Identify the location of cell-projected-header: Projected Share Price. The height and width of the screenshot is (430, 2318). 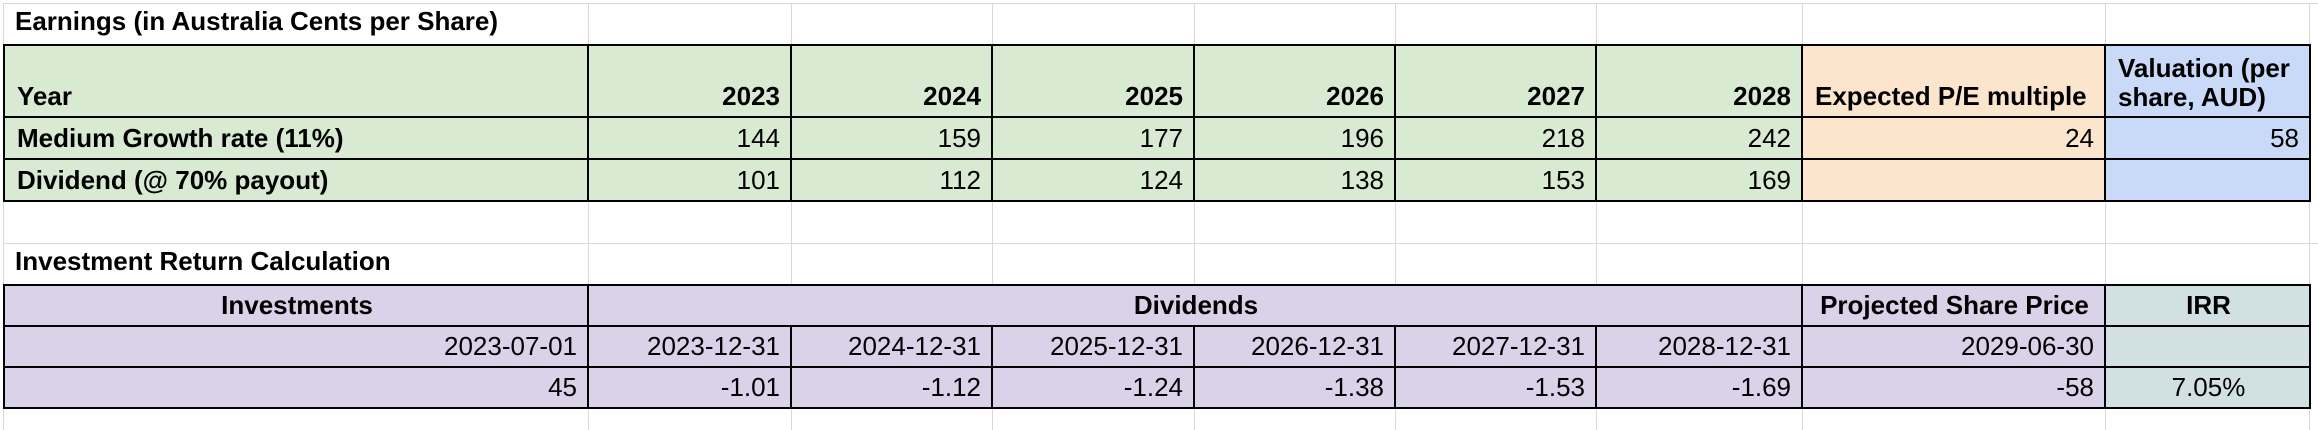
(1953, 305).